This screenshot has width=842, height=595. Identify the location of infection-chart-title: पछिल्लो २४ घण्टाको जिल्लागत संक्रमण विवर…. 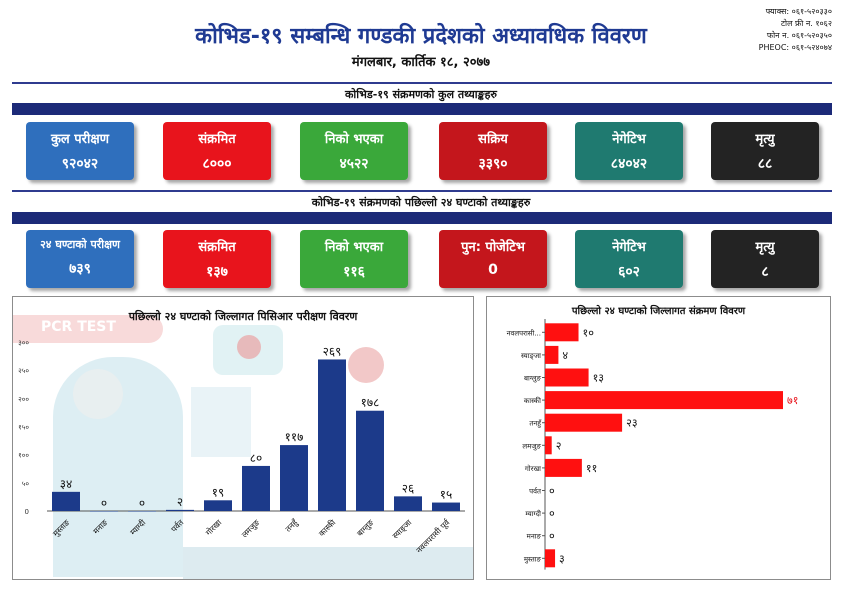
(658, 311).